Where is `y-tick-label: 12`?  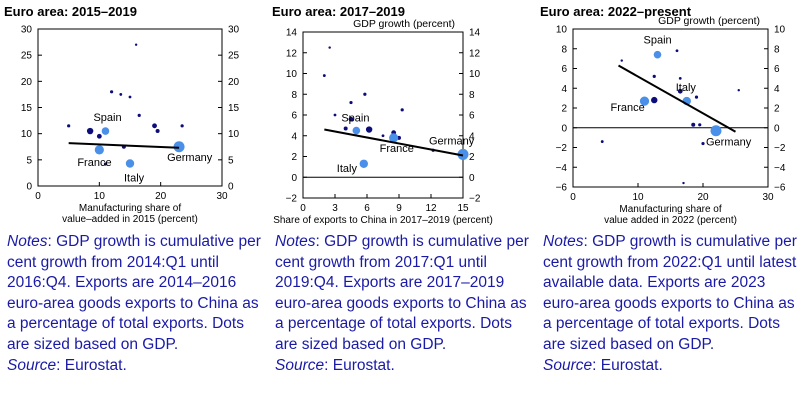
y-tick-label: 12 is located at coordinates (475, 53).